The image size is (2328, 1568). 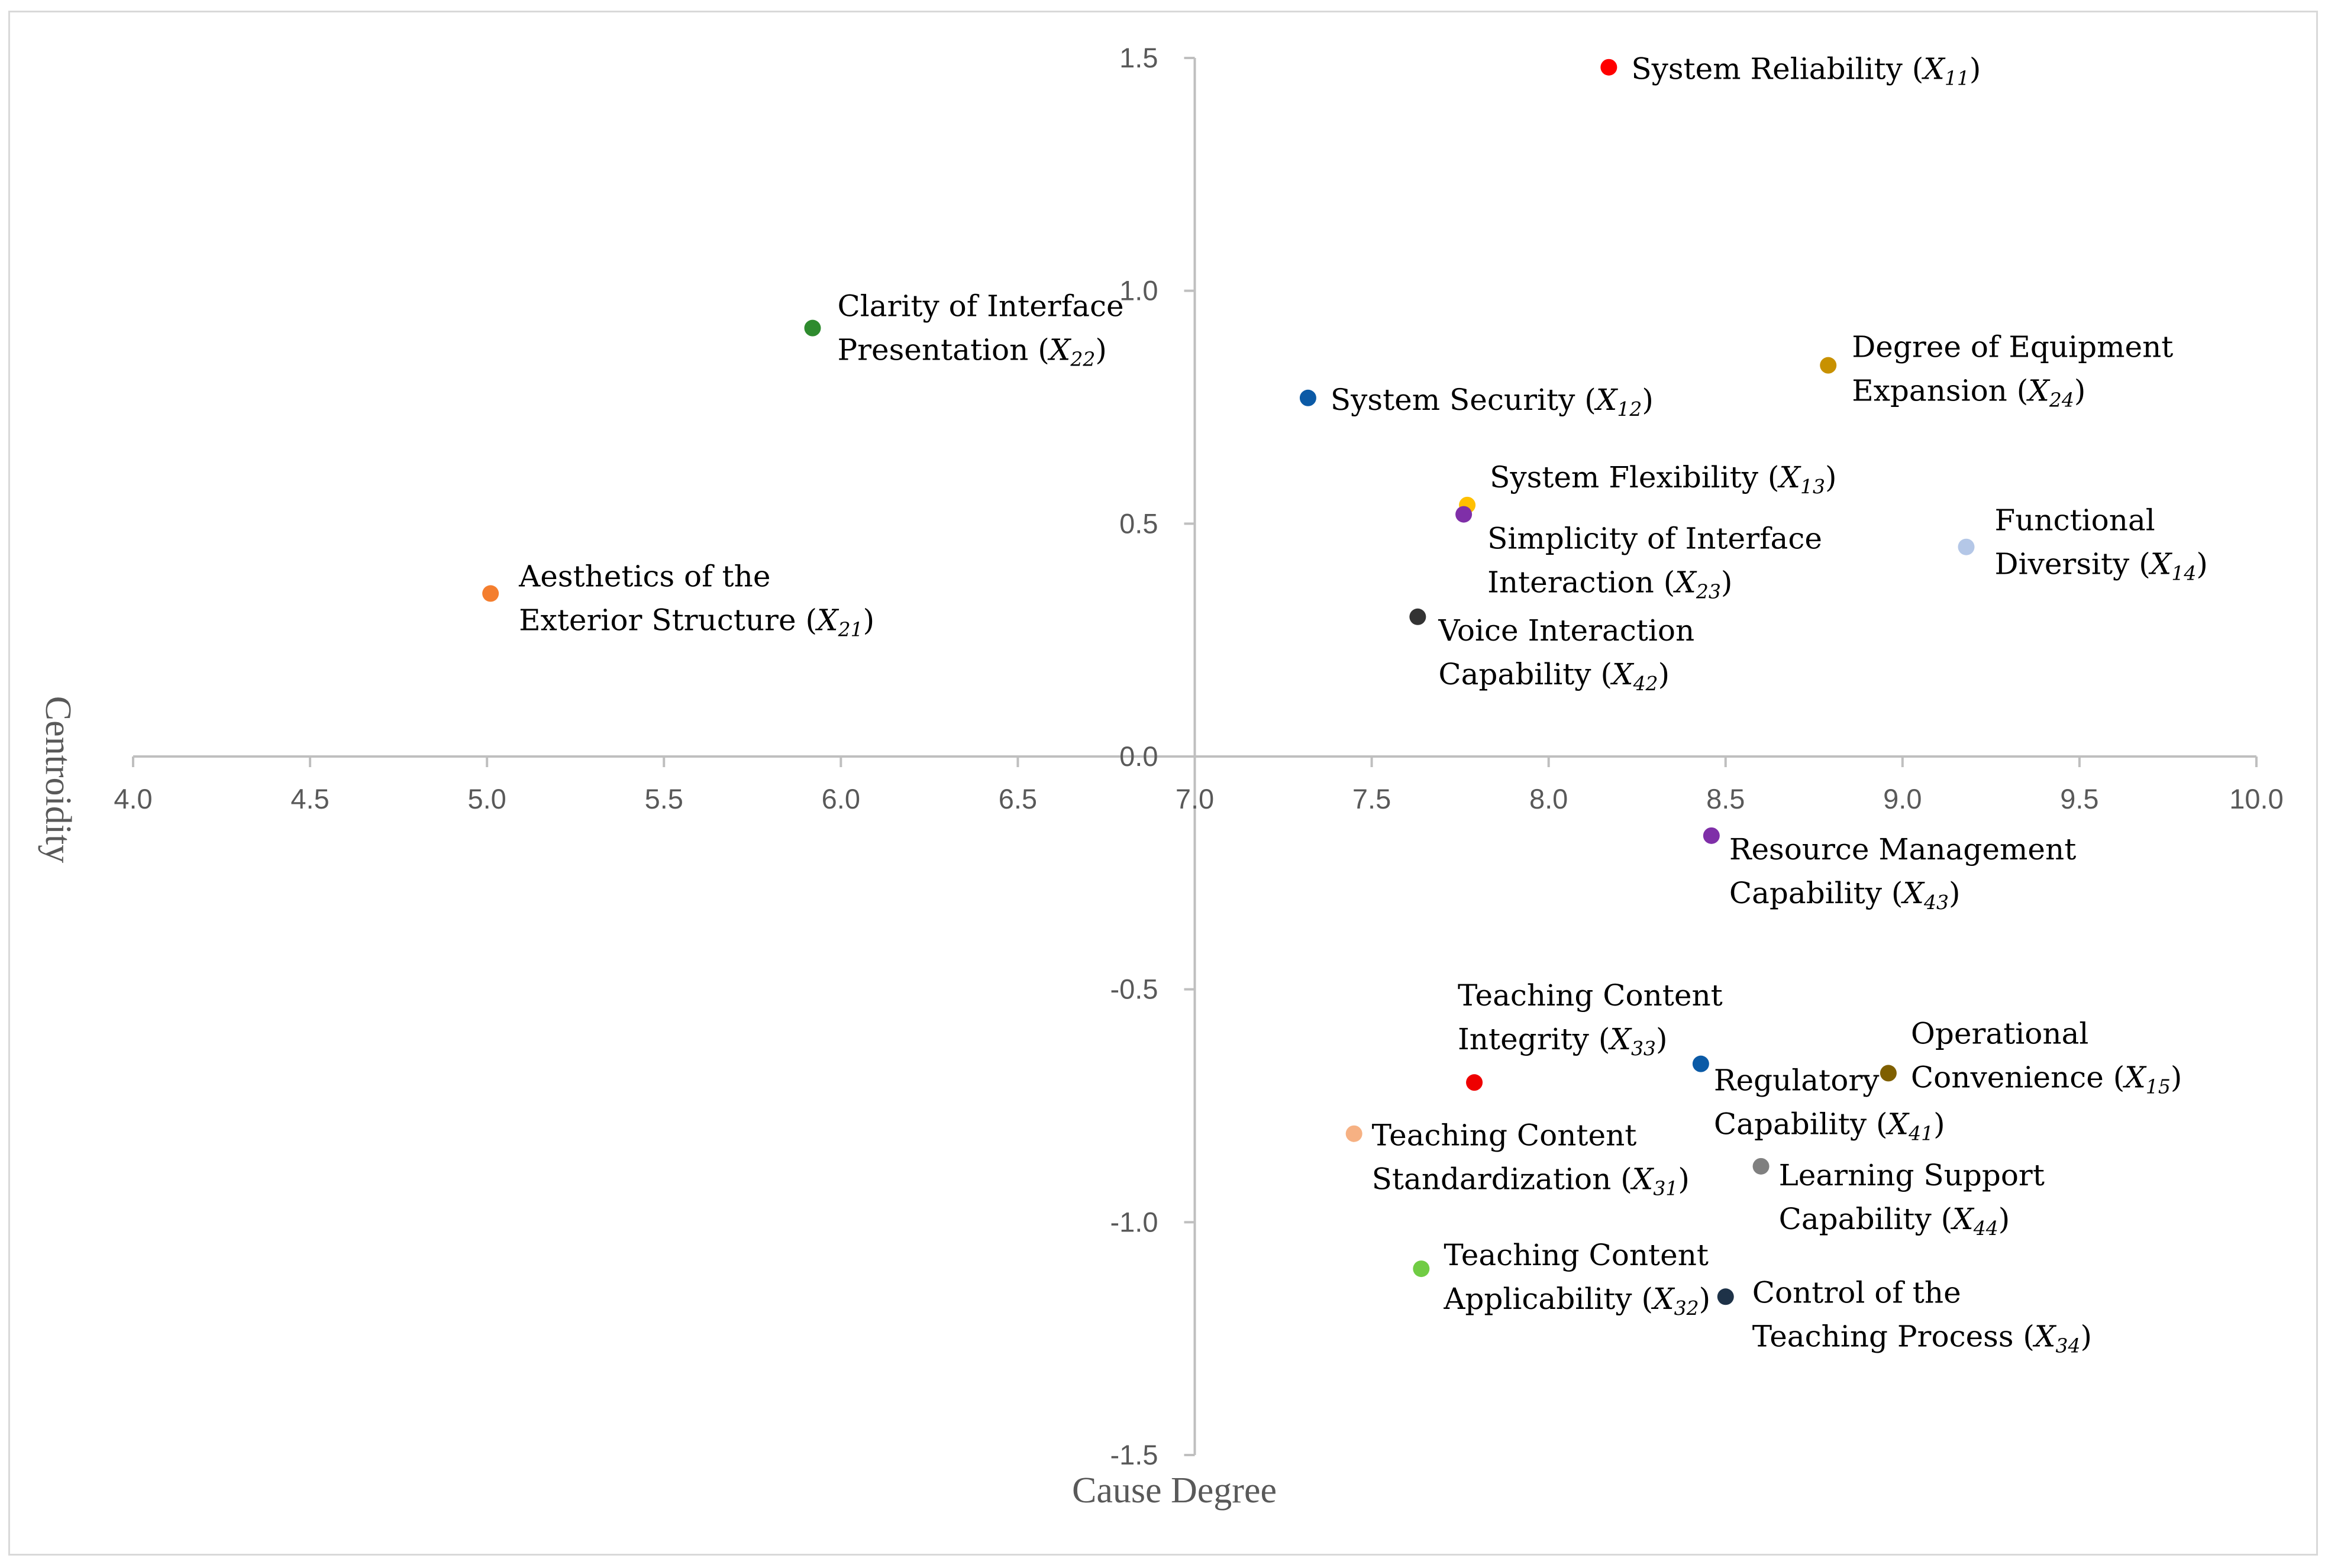 What do you see at coordinates (1464, 514) in the screenshot?
I see `data-point-x23` at bounding box center [1464, 514].